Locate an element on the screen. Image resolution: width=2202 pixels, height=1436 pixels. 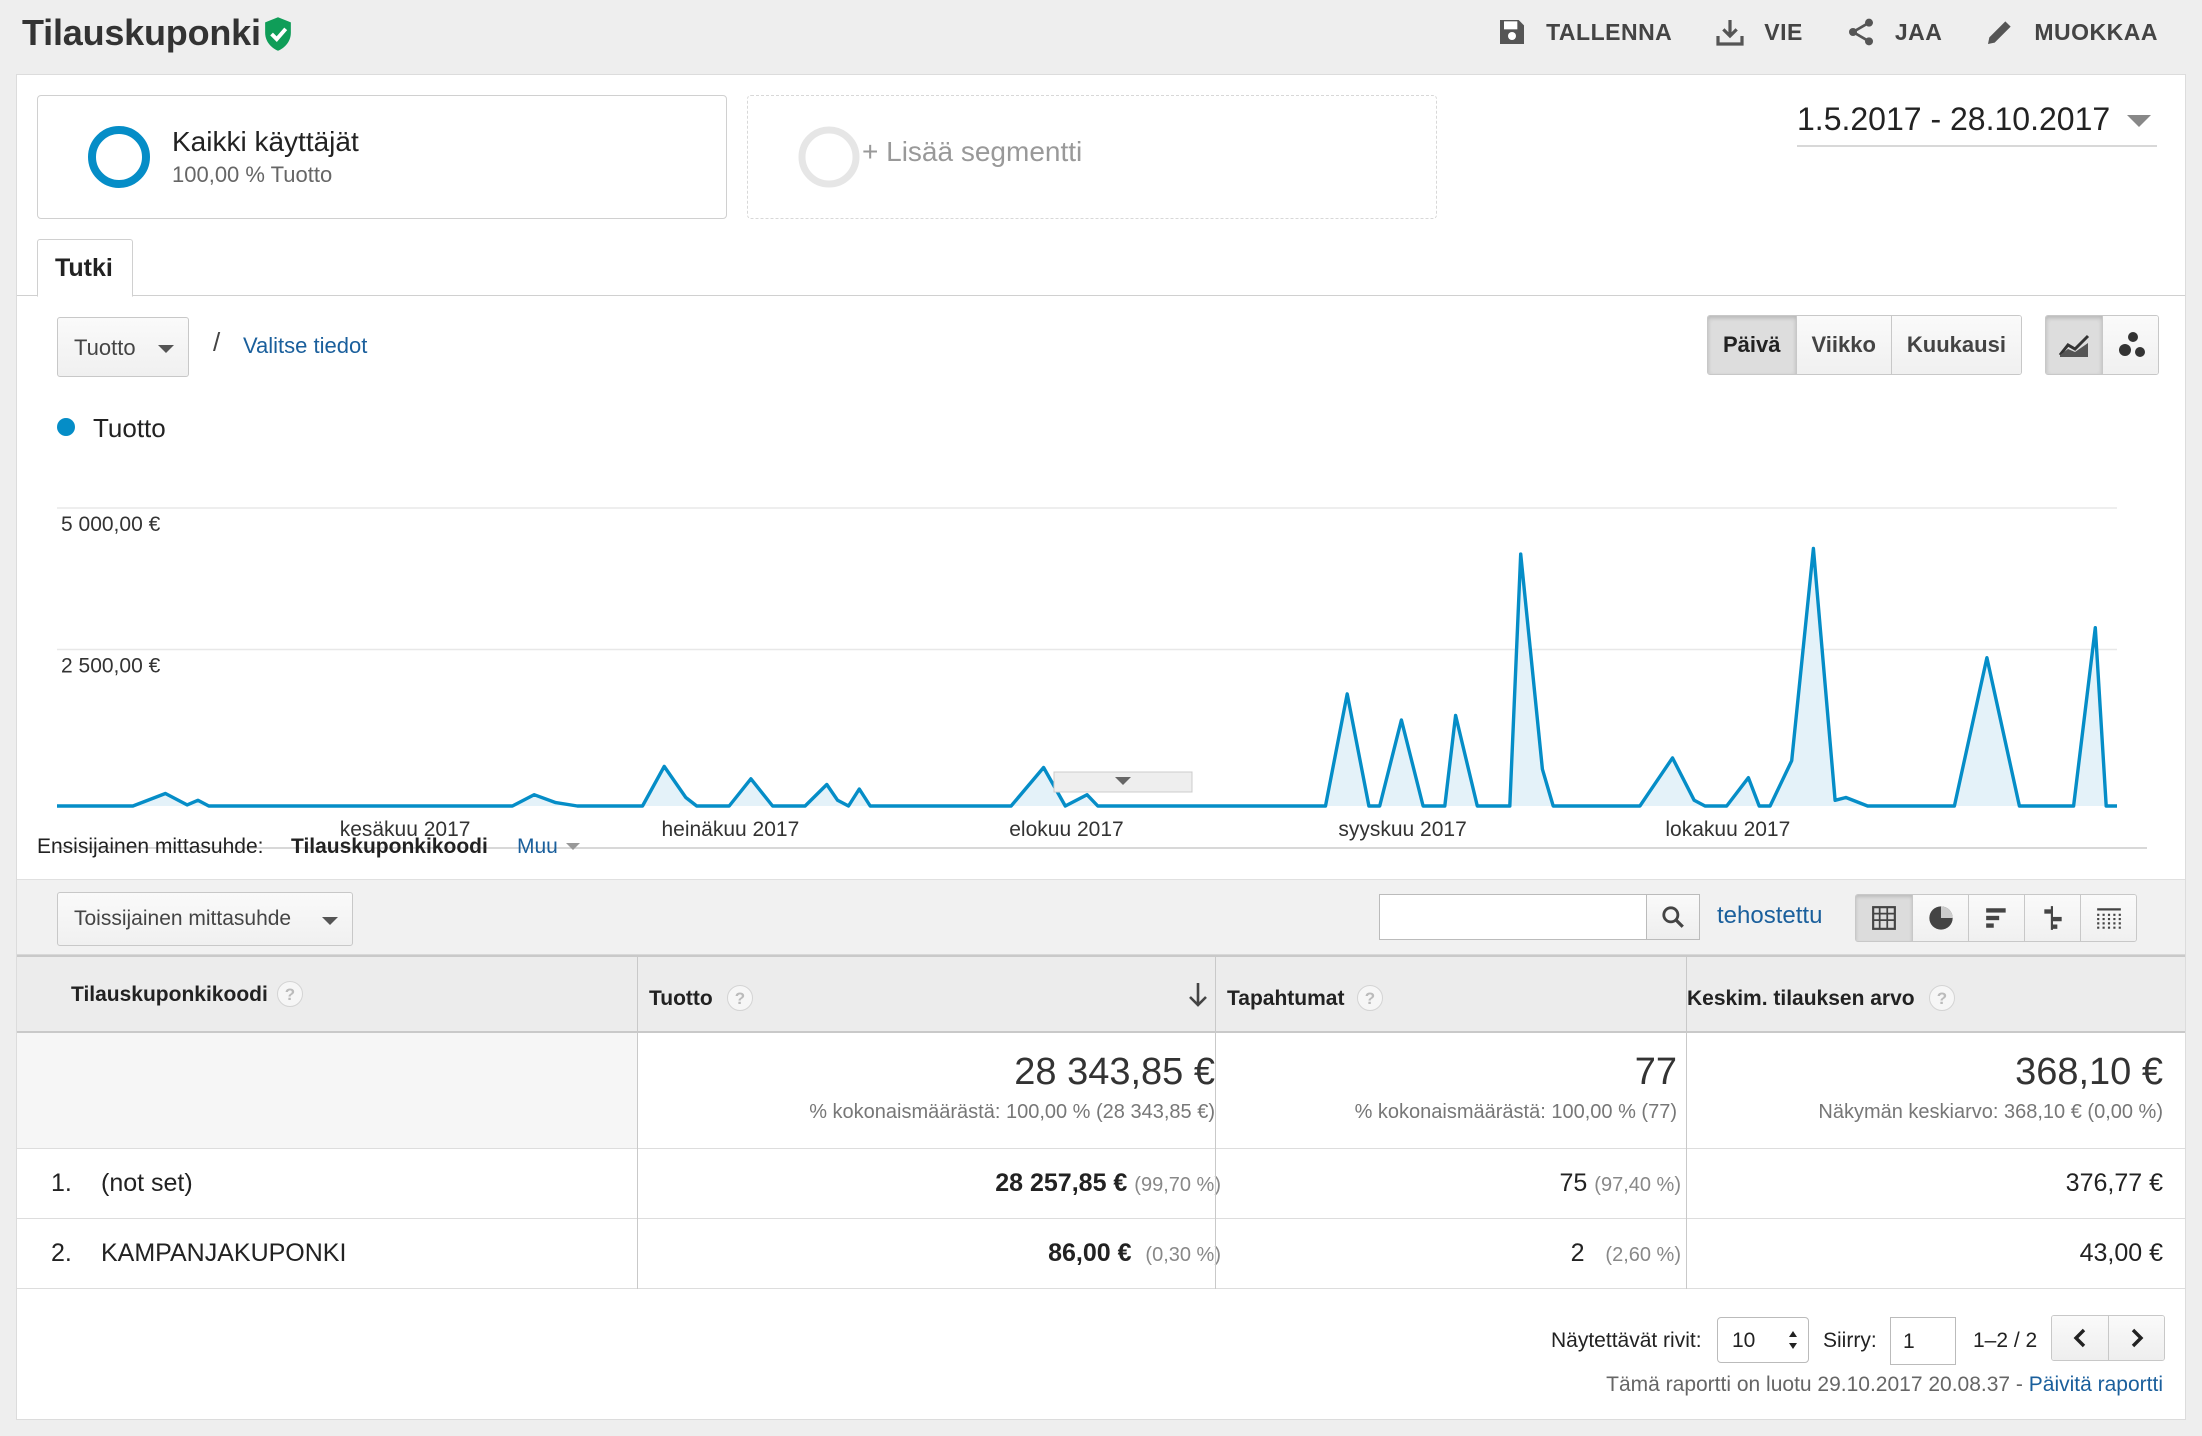
row-coupon-code: KAMPANJAKUPONKI is located at coordinates (224, 1253).